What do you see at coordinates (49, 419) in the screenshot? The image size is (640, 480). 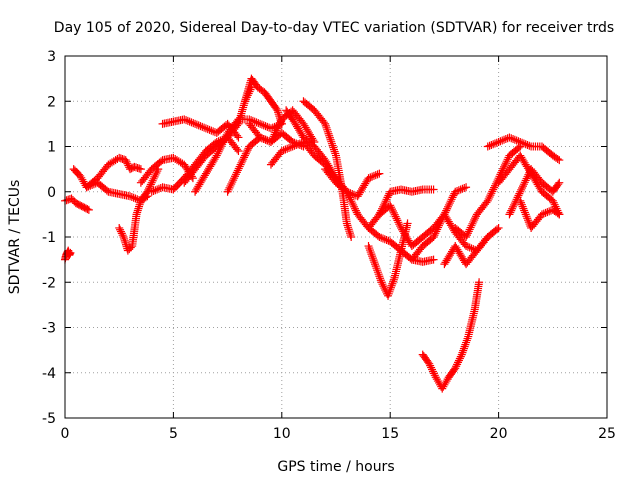 I see `y-tick-label: -5` at bounding box center [49, 419].